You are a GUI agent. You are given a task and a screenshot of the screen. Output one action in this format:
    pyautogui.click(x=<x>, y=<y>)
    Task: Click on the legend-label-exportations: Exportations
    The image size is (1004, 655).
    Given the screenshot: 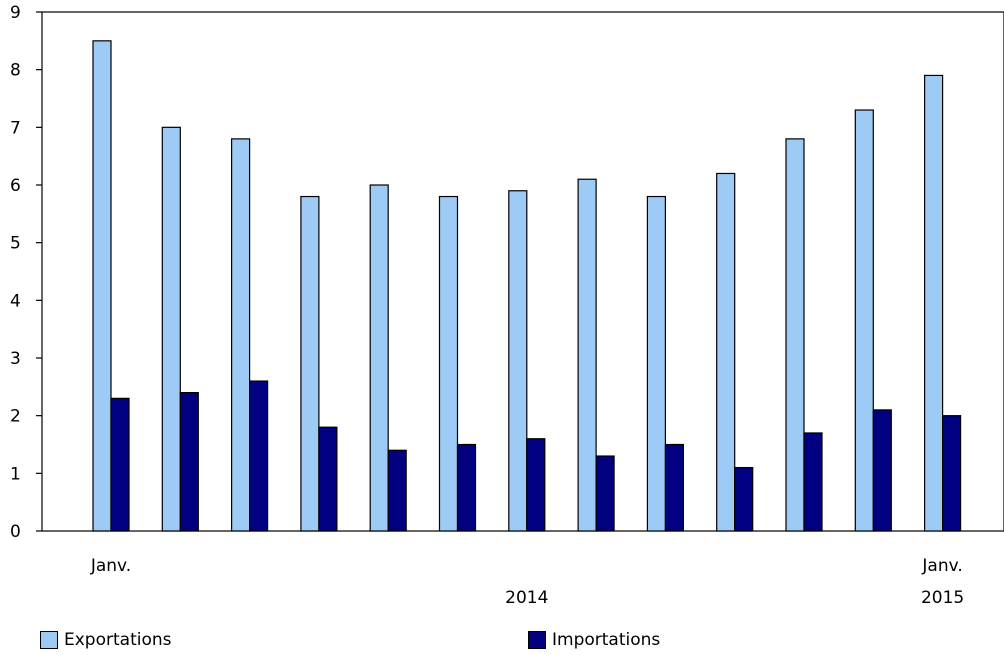 What is the action you would take?
    pyautogui.click(x=118, y=640)
    